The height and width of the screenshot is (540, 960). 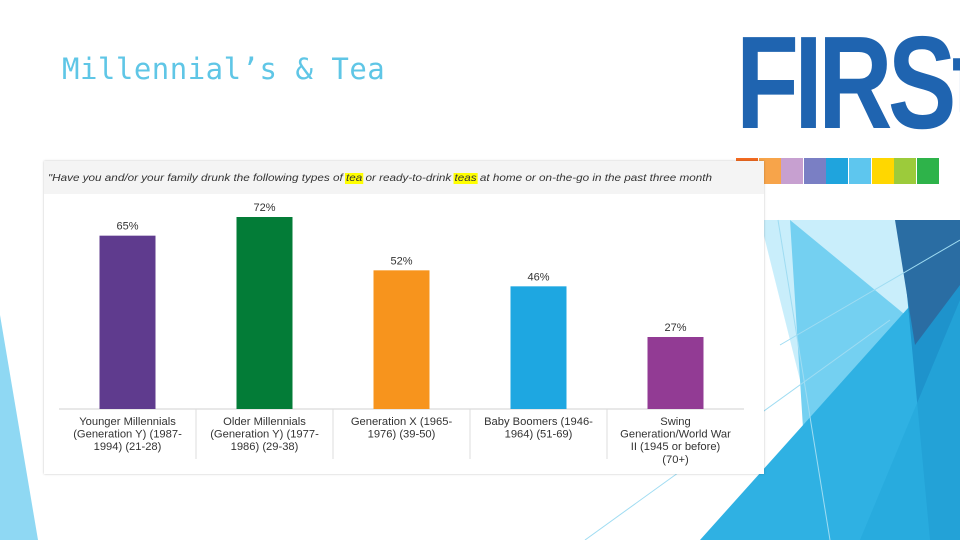 I want to click on logo-text: FIRSt, so click(x=848, y=82).